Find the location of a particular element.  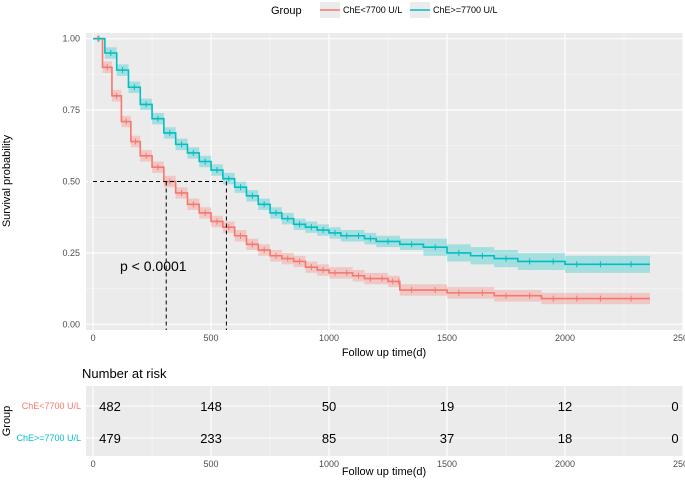

risk-cell: 37 is located at coordinates (447, 438).